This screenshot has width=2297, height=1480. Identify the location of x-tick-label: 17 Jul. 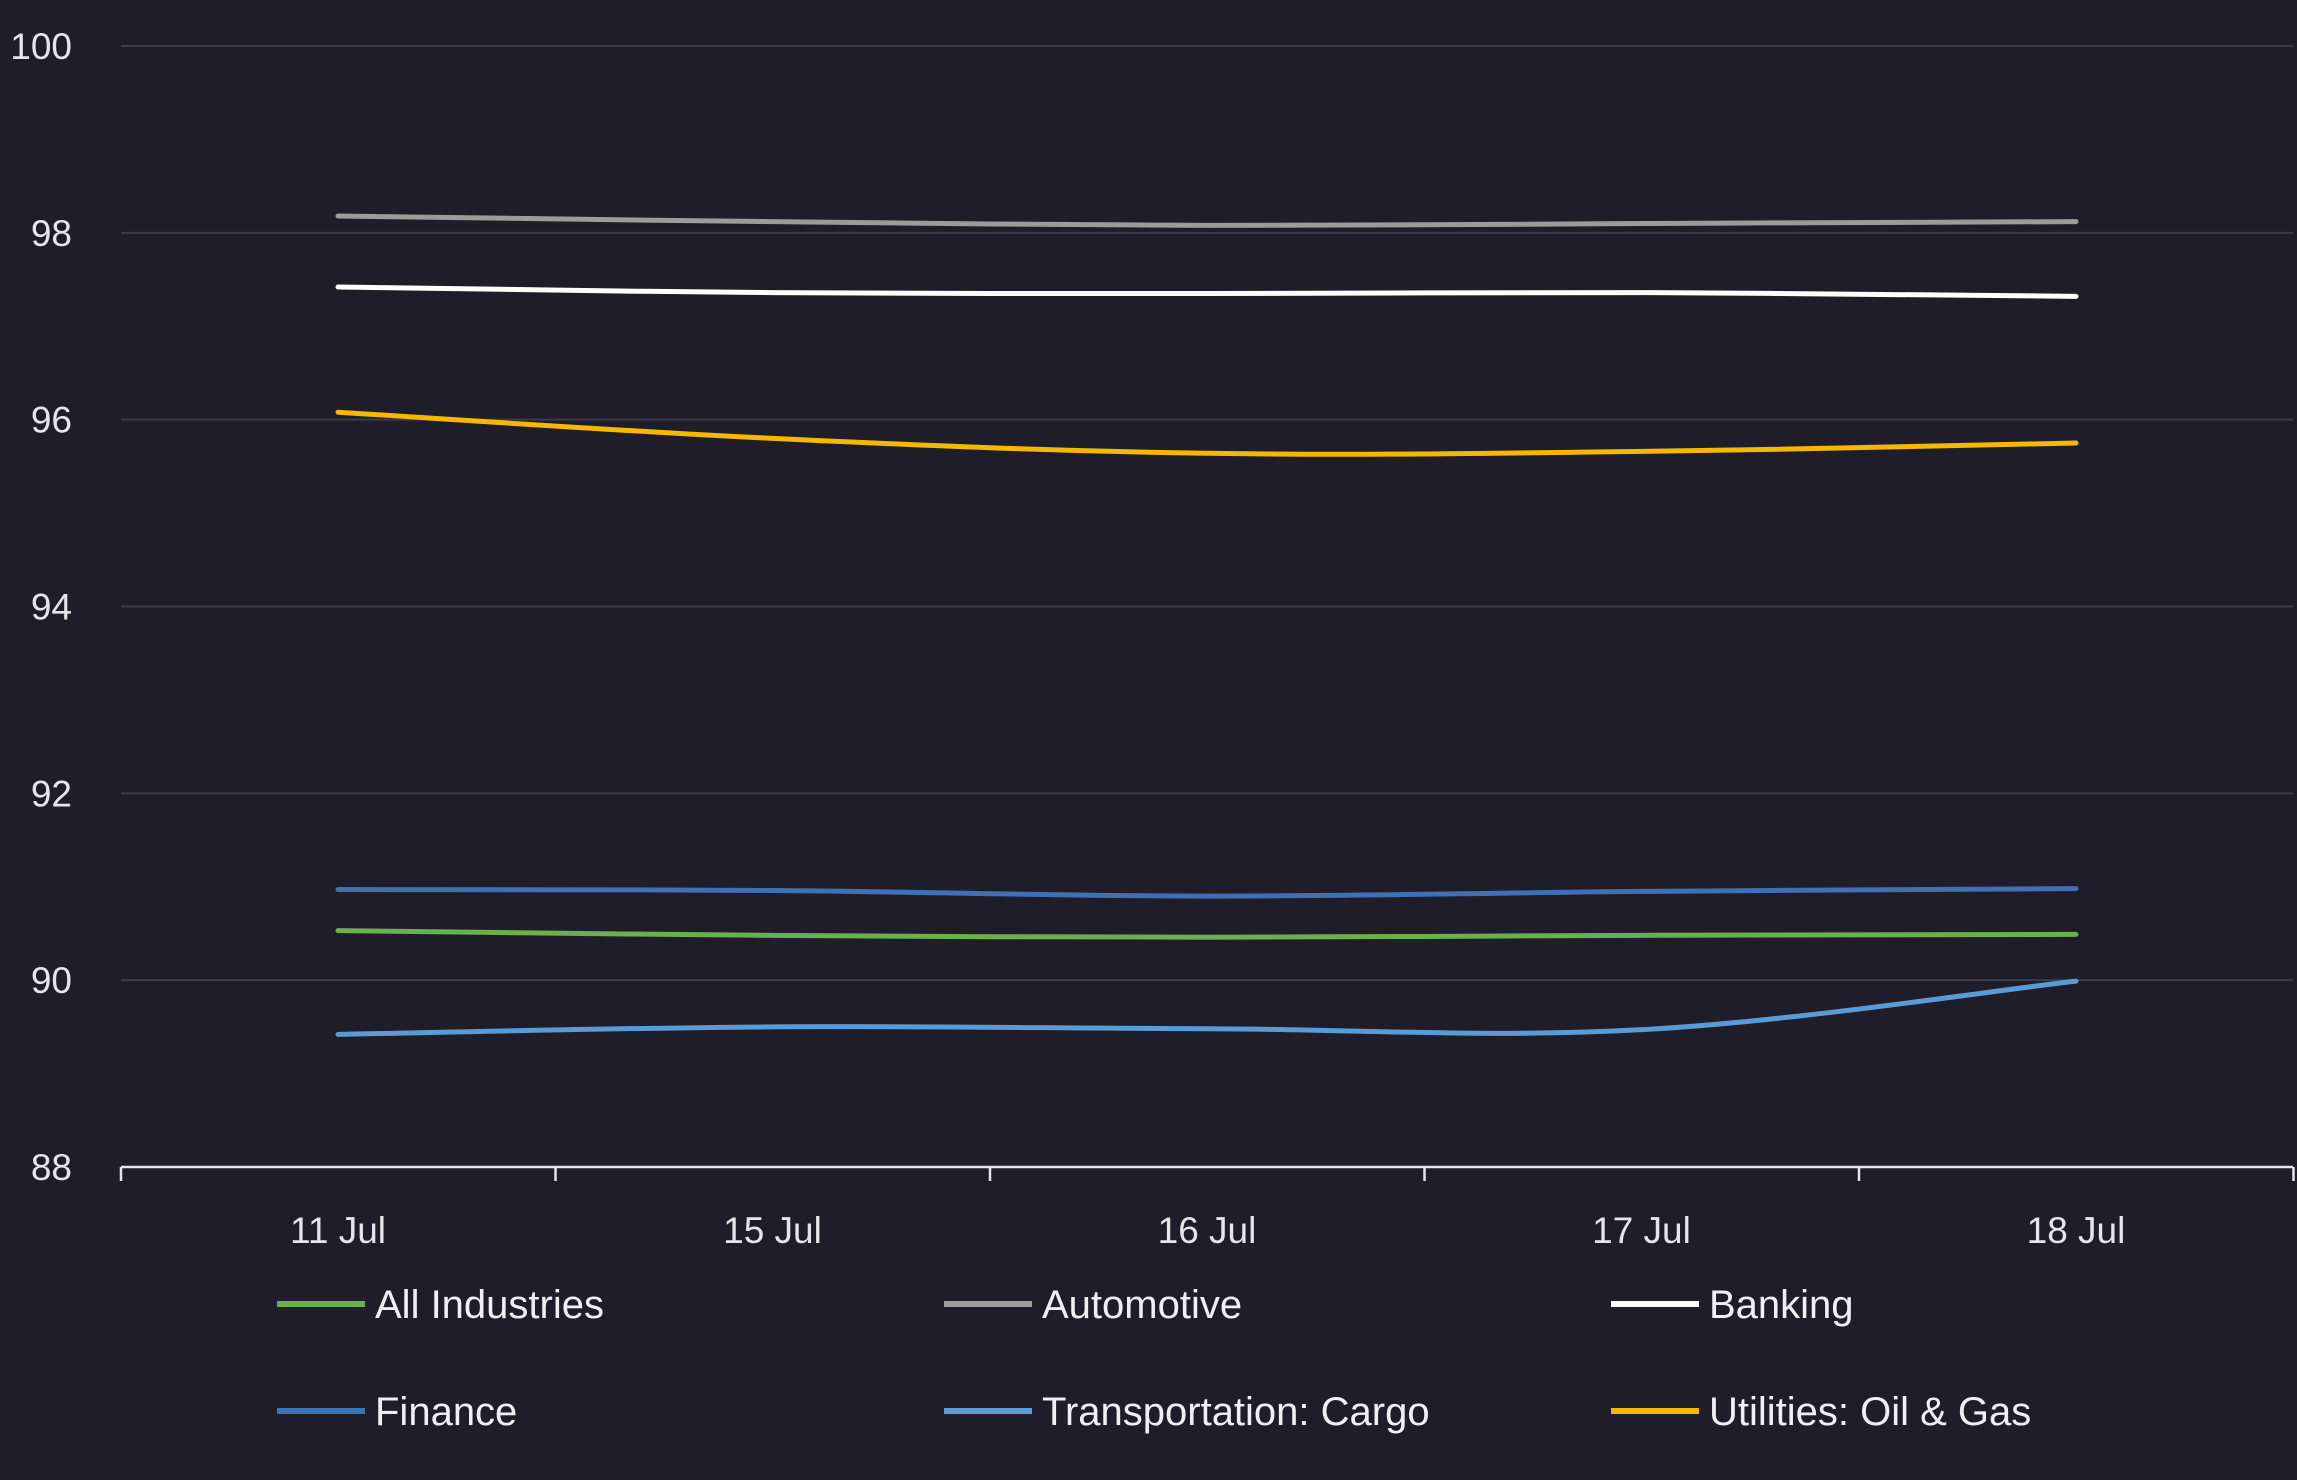
(1641, 1230).